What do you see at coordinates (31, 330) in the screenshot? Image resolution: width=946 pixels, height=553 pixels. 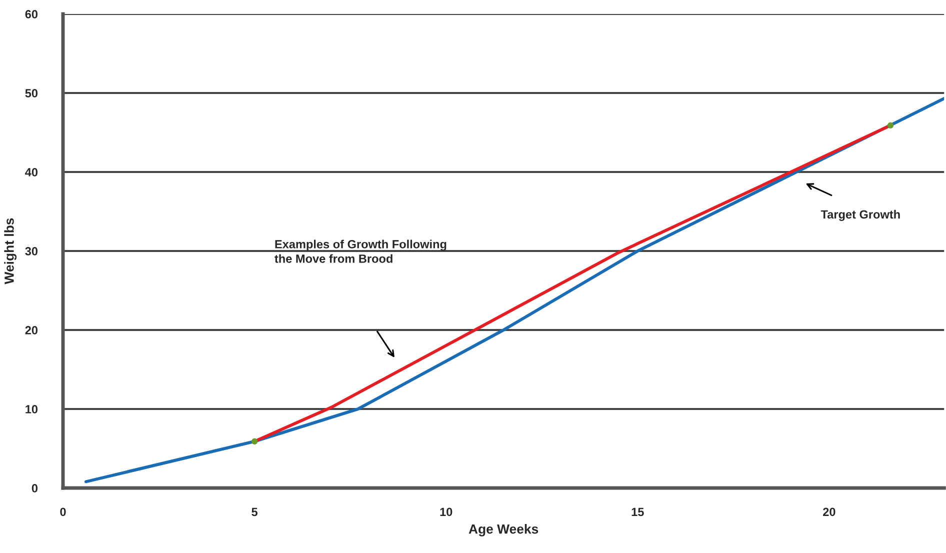 I see `y-tick-label: 20` at bounding box center [31, 330].